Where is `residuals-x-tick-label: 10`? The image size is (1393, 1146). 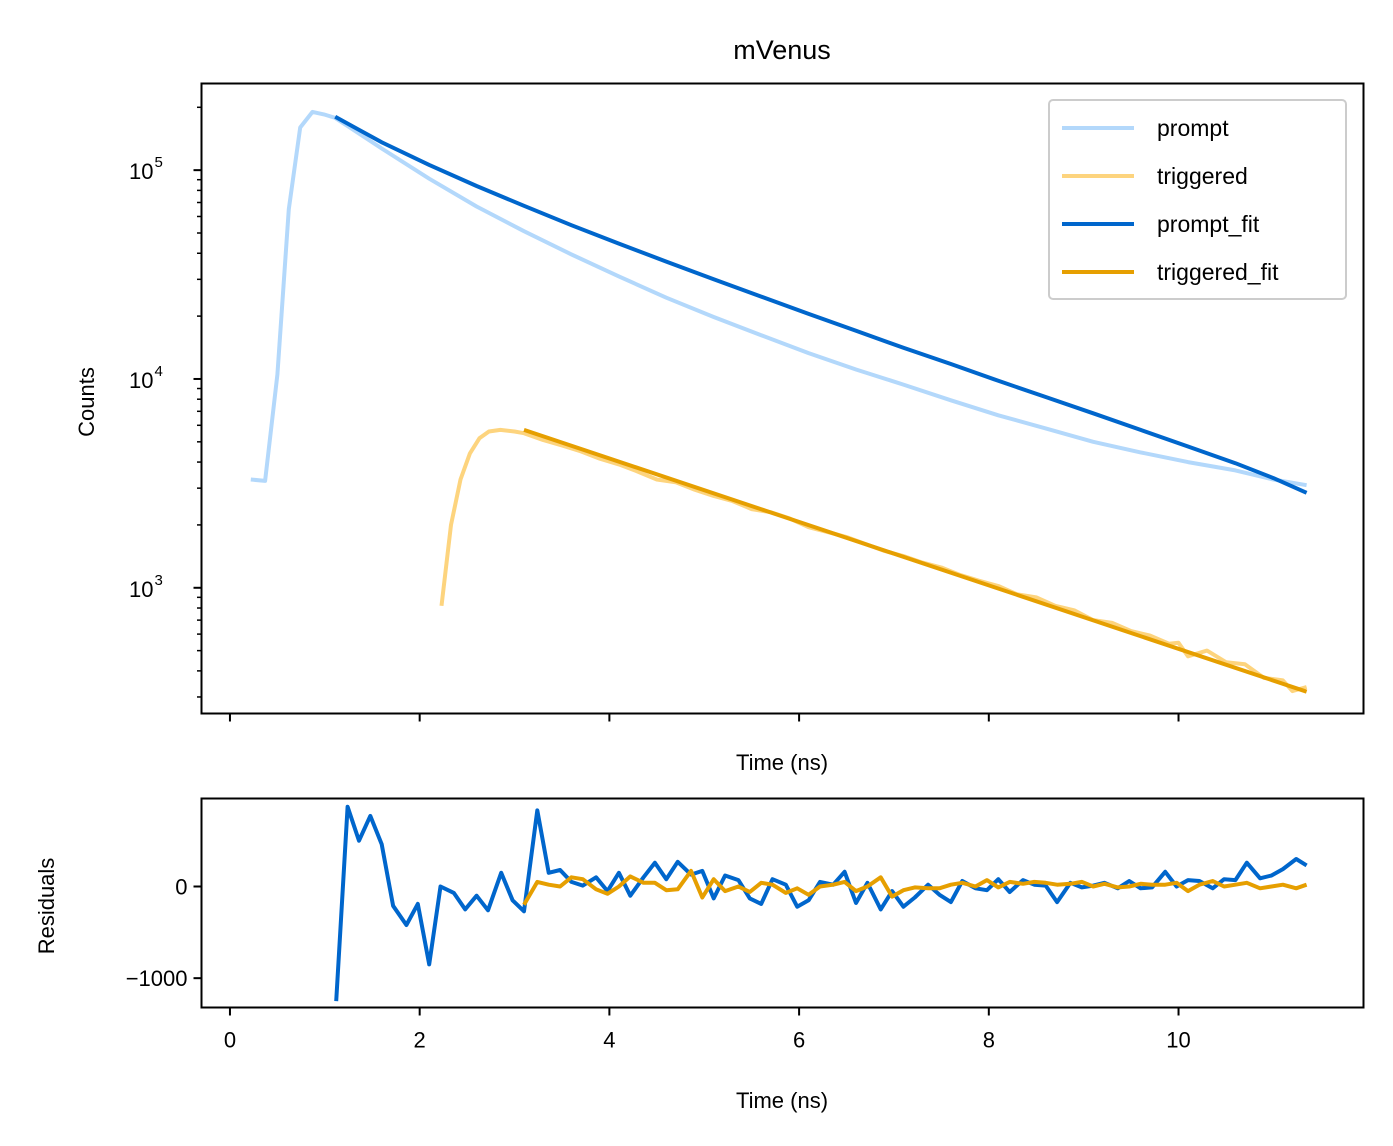
residuals-x-tick-label: 10 is located at coordinates (1178, 1040).